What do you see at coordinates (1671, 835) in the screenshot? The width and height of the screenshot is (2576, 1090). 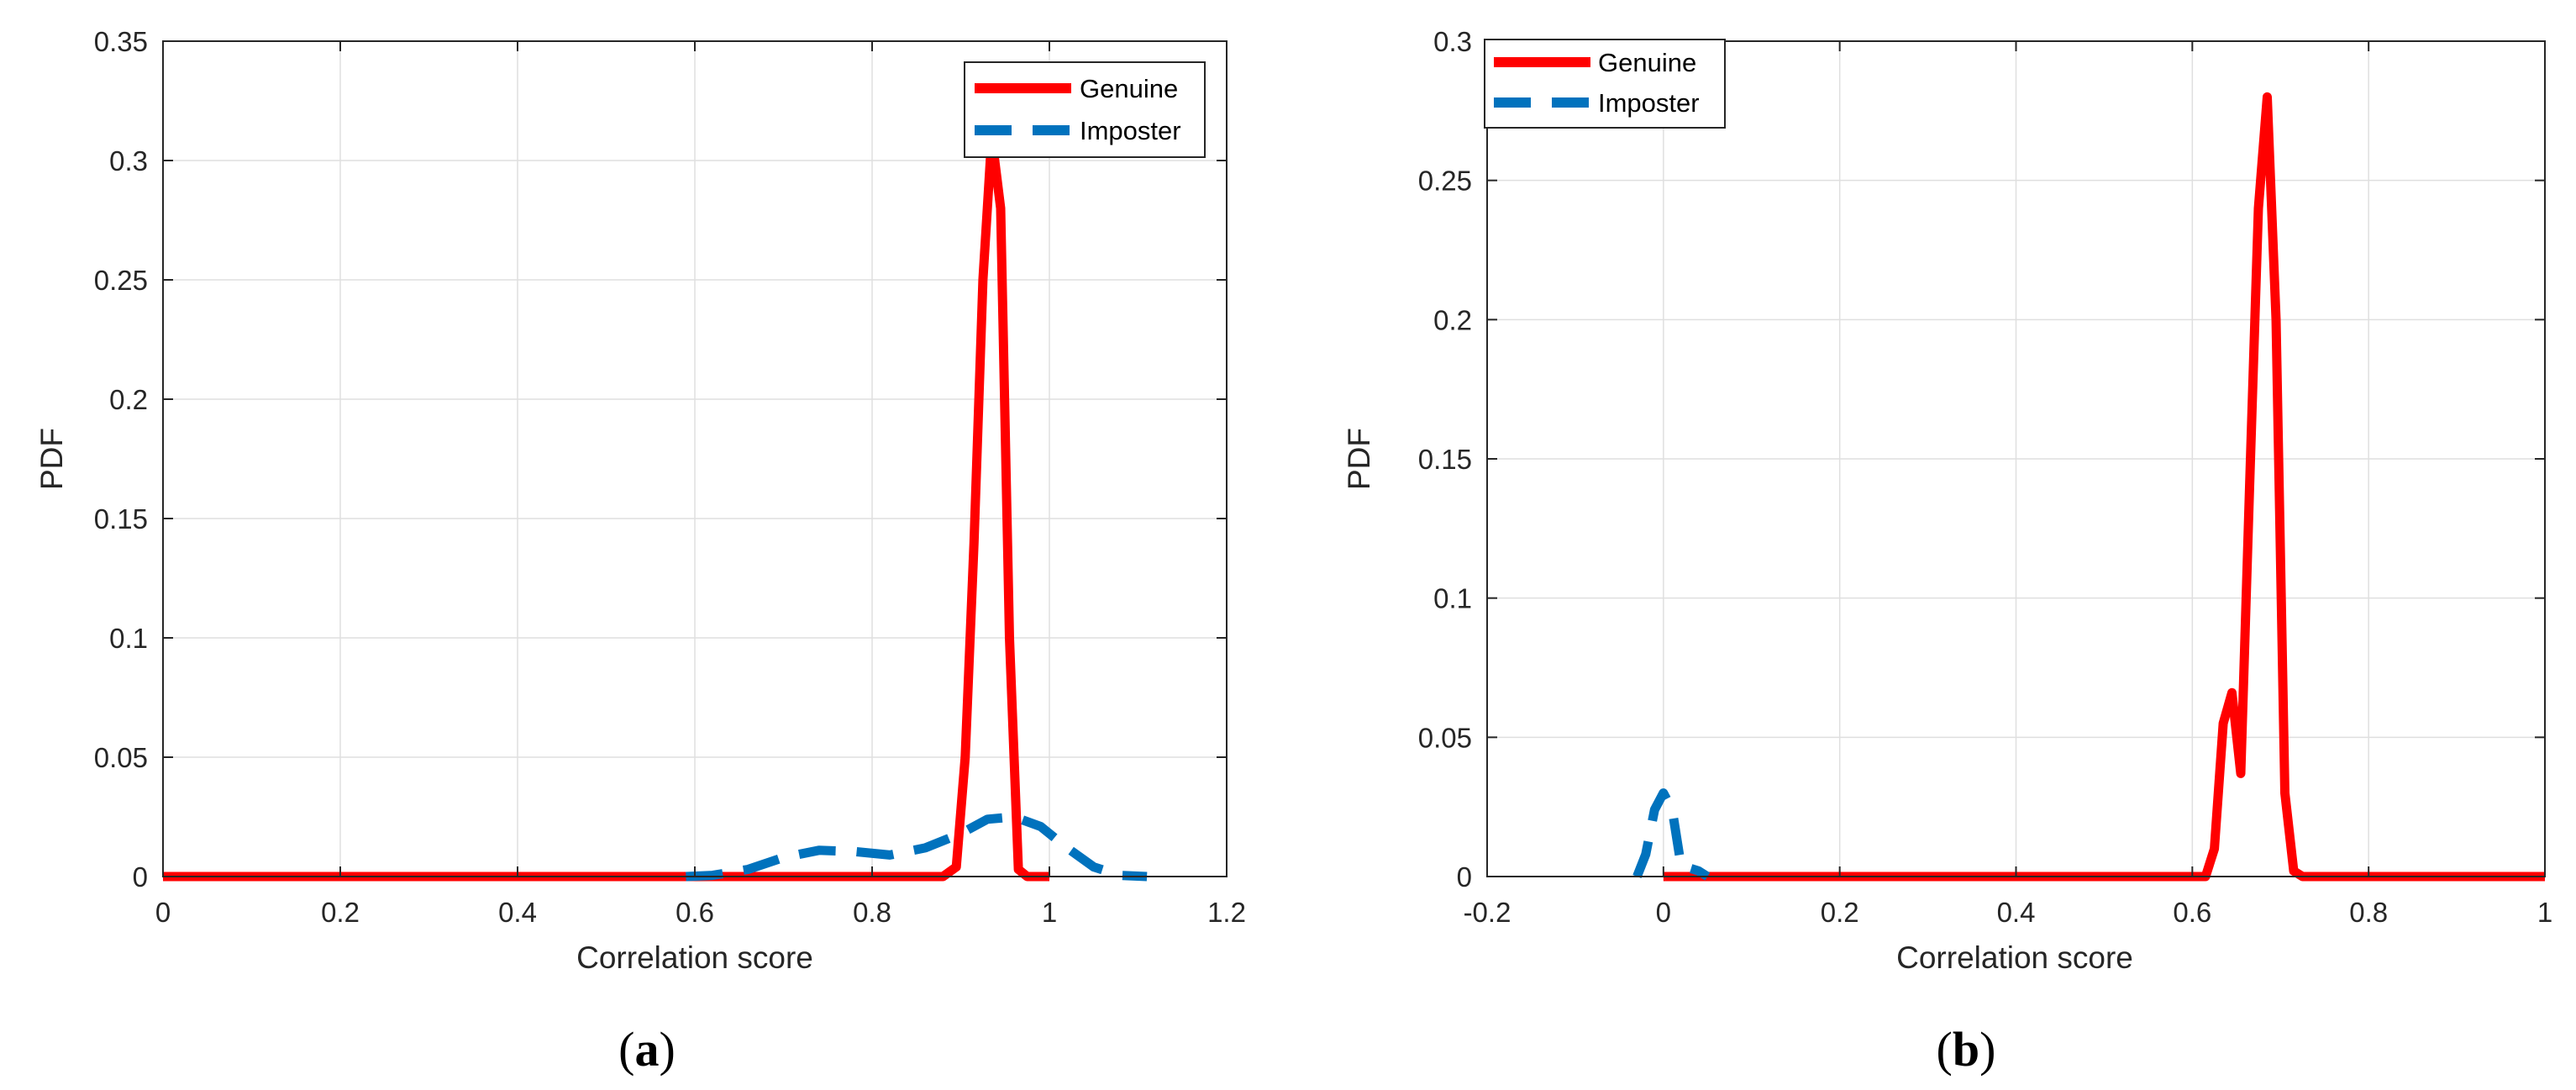 I see `panel-b-series-imposter` at bounding box center [1671, 835].